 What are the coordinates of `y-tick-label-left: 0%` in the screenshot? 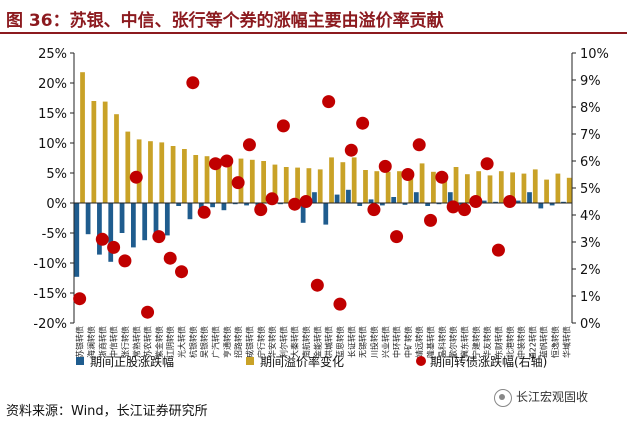 It's located at (56, 204).